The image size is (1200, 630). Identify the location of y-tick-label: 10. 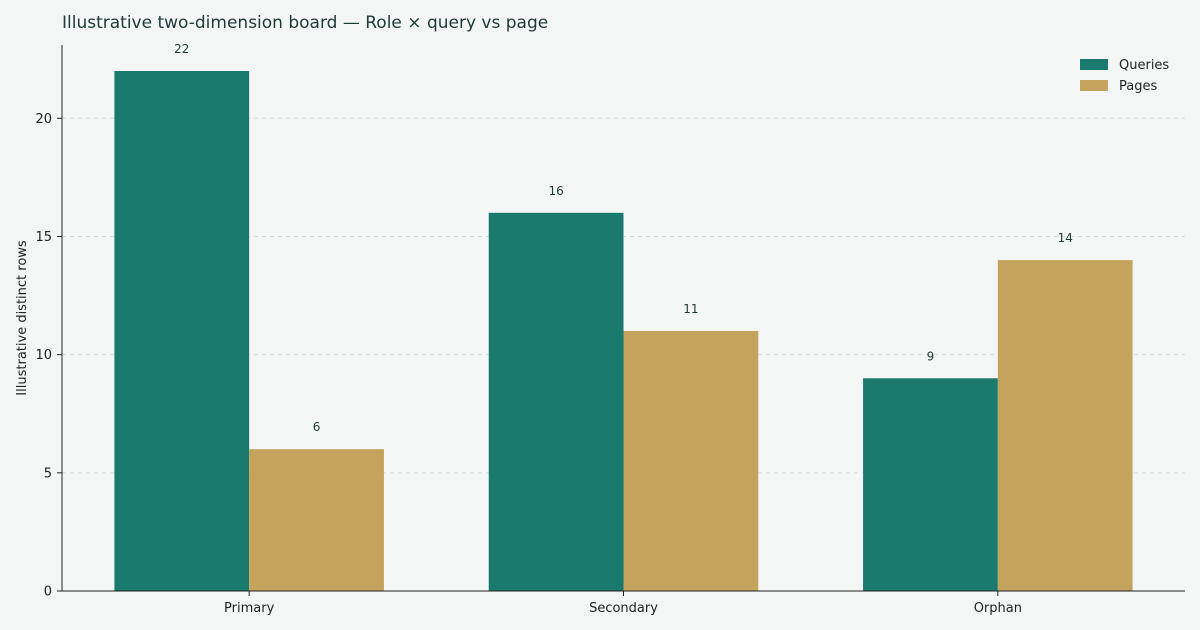
(43, 355).